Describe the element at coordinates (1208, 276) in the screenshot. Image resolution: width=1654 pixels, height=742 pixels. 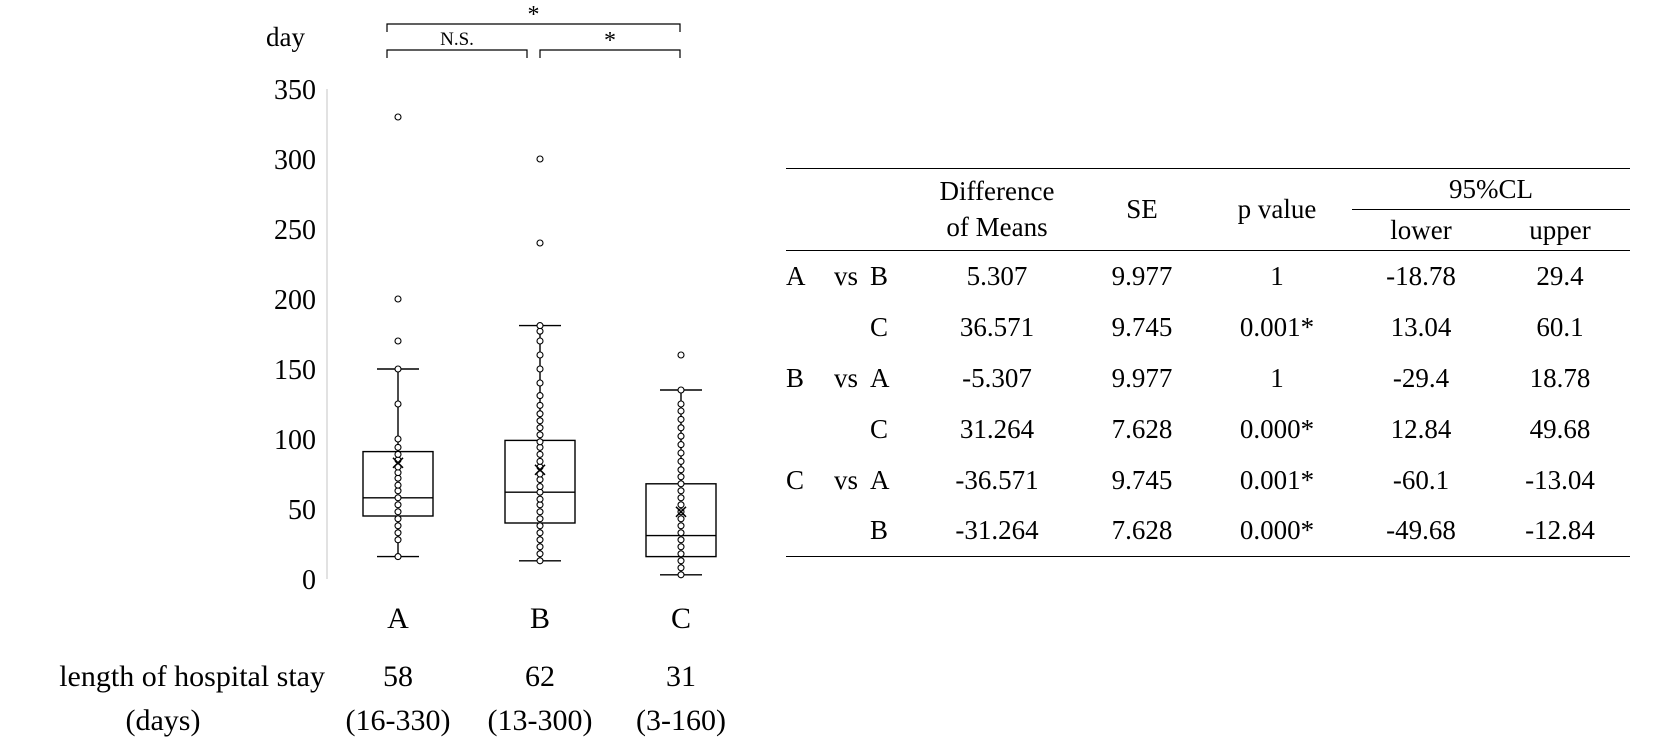
I see `table-row: A vs B 5.307 9.977 1 -18.78 29.4` at that location.